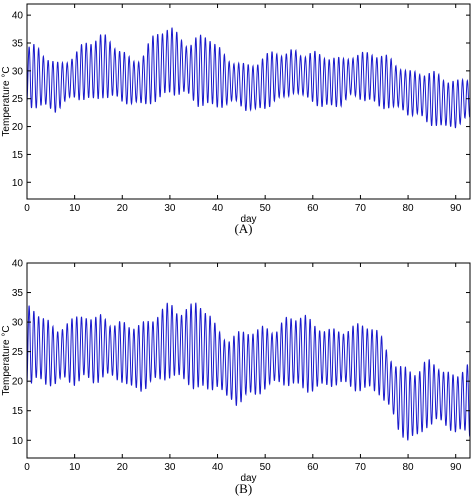 Image resolution: width=474 pixels, height=504 pixels. Describe the element at coordinates (266, 208) in the screenshot. I see `panel-a-x-tick-label: 50` at that location.